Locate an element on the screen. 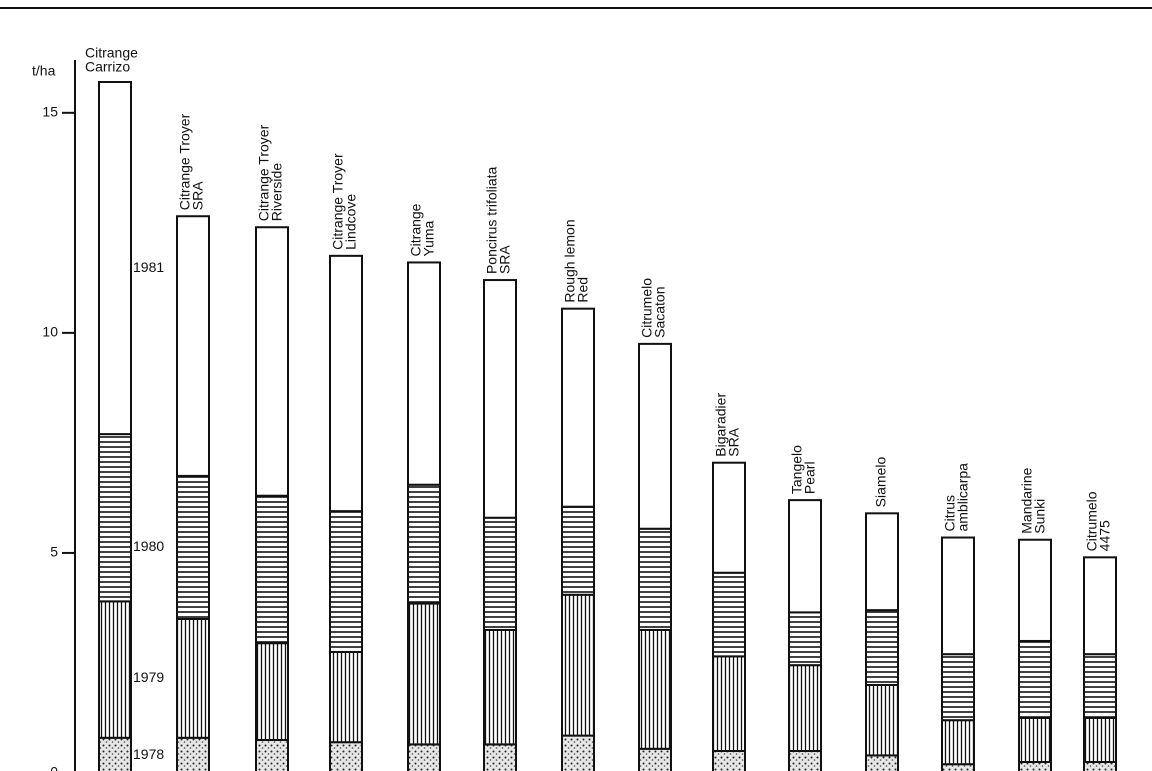  category-label: 4475 is located at coordinates (1105, 535).